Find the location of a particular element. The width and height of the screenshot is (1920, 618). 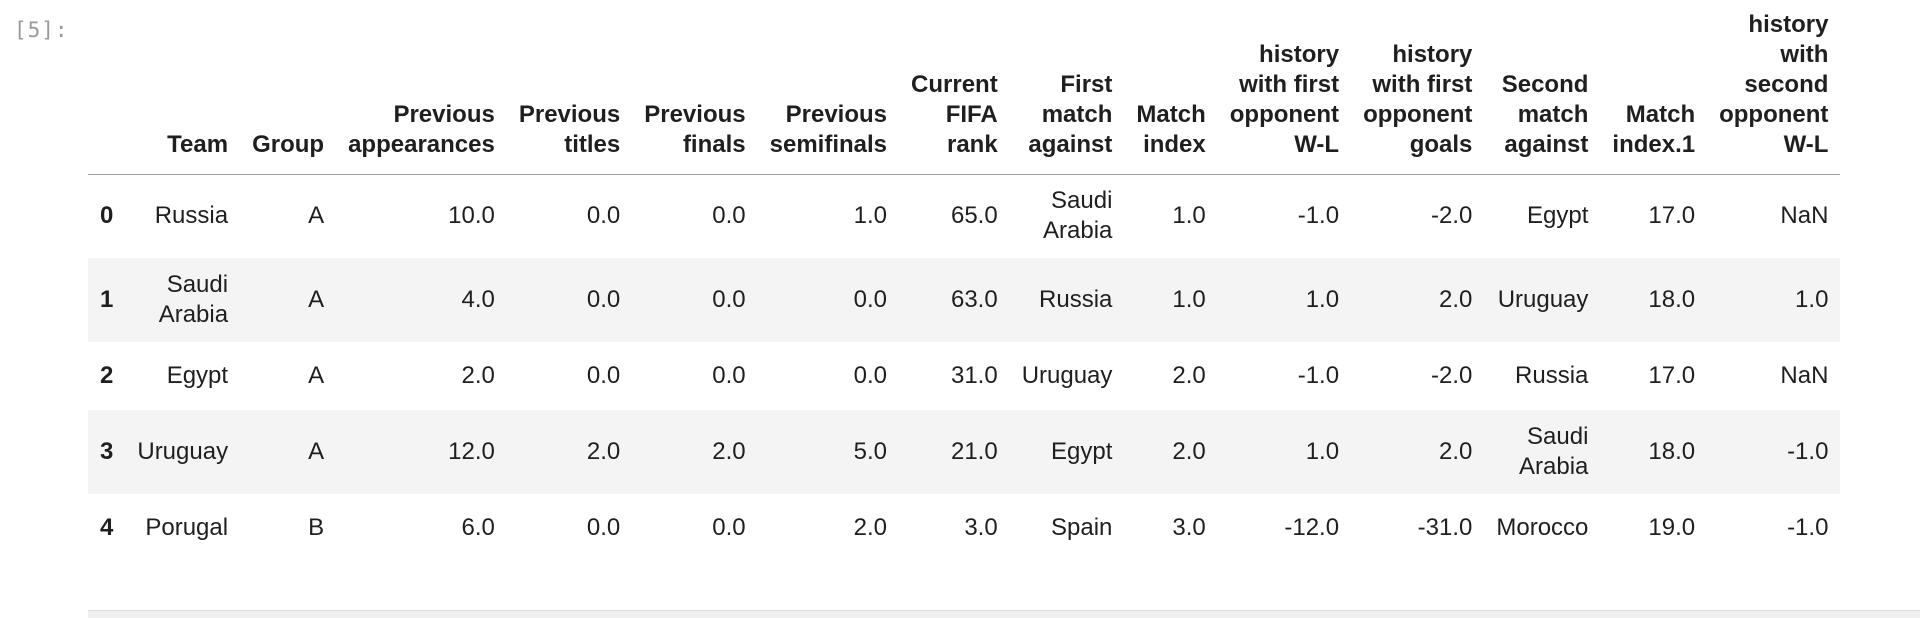

table-cell: 18.0 is located at coordinates (1653, 300).